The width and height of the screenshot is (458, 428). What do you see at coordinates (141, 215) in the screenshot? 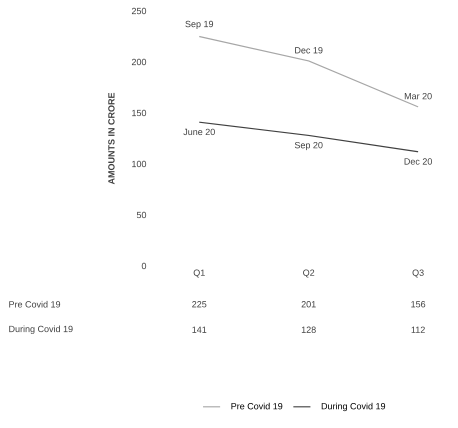
I see `y-tick-label: 50` at bounding box center [141, 215].